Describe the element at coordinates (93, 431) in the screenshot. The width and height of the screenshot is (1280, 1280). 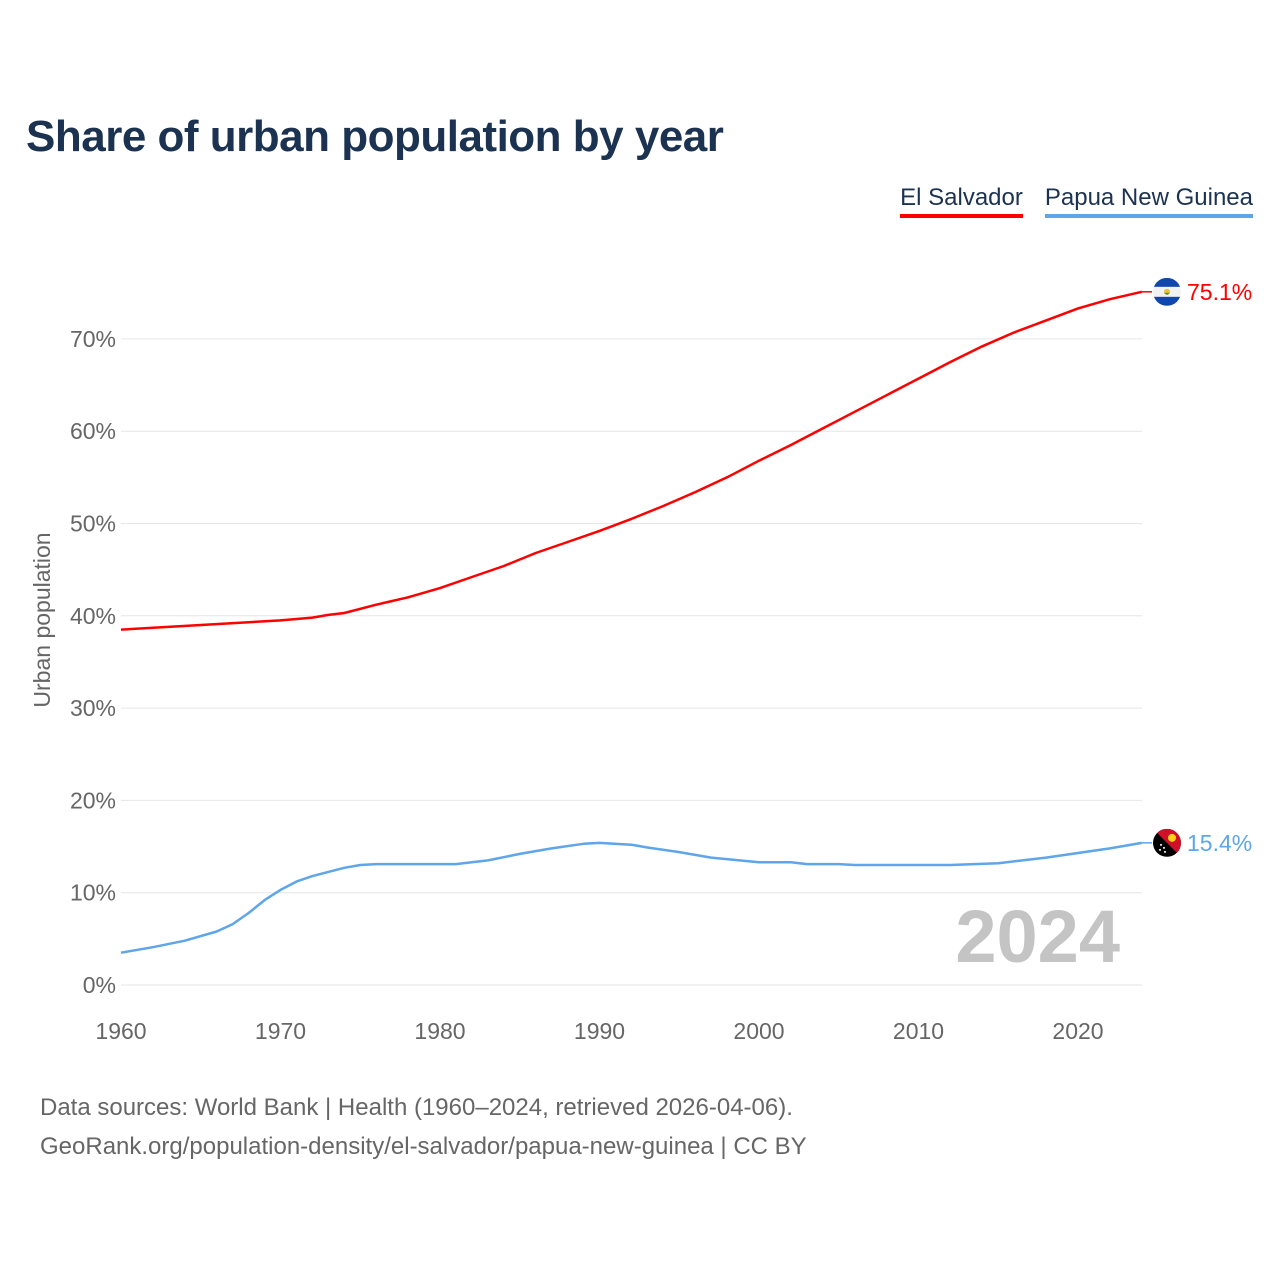
I see `y-tick-label: 60%` at that location.